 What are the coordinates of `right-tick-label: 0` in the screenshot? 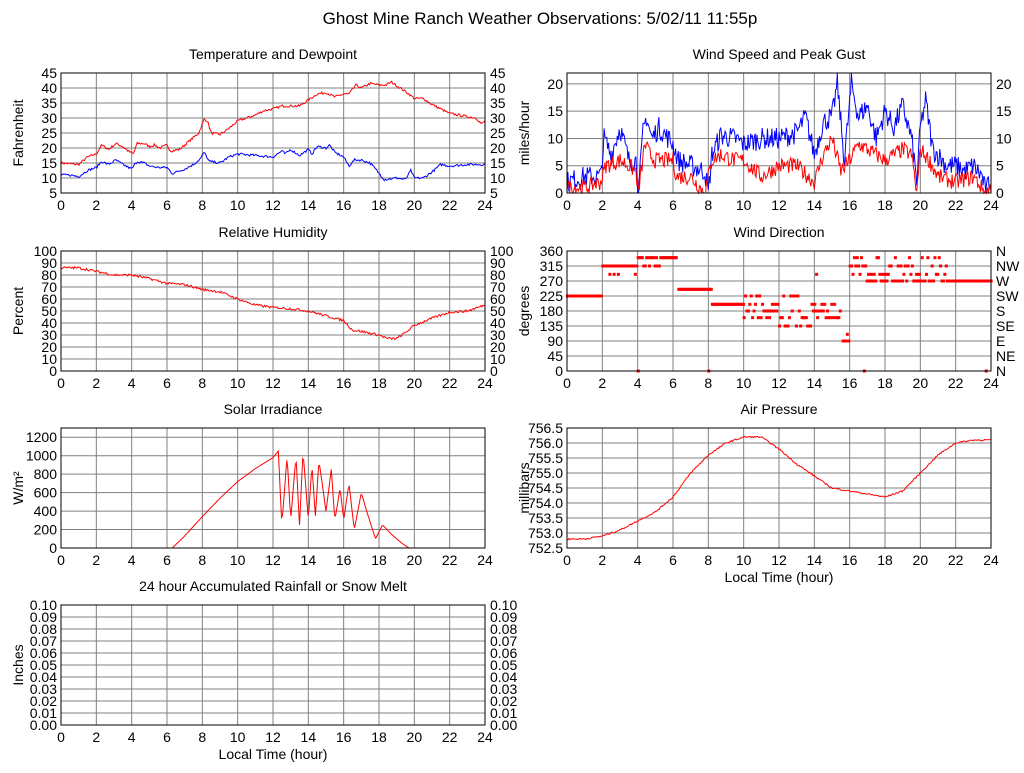 It's located at (1000, 193).